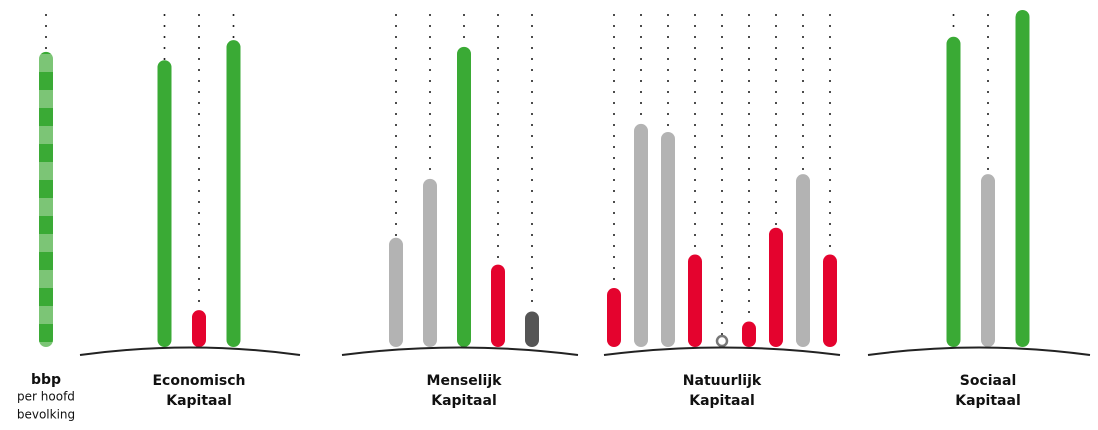  I want to click on group-label: Natuurlijk, so click(722, 381).